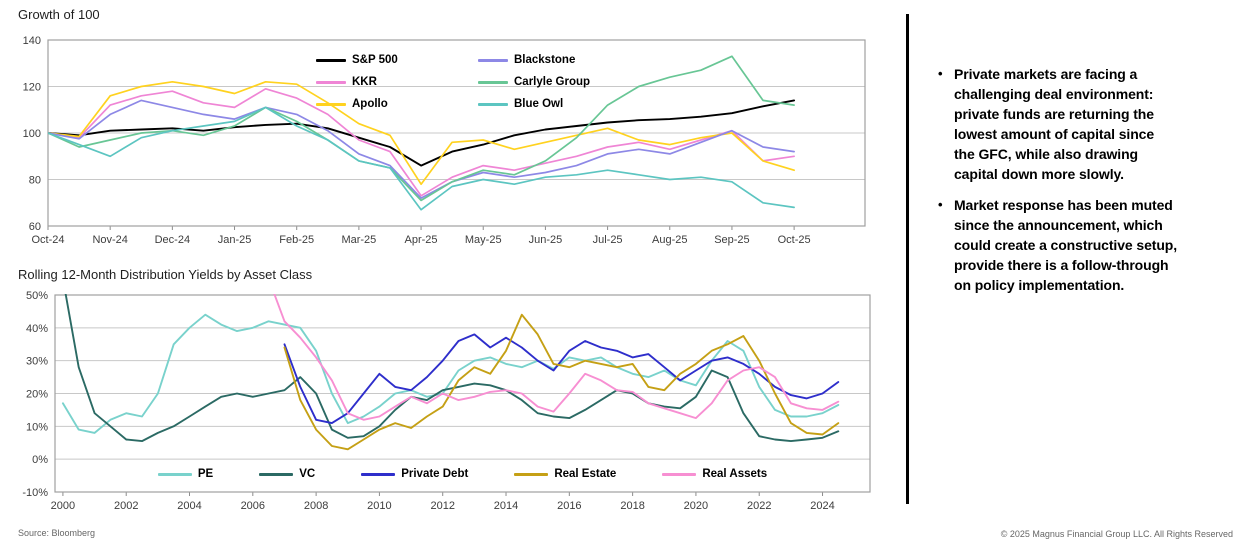 The width and height of the screenshot is (1241, 548). Describe the element at coordinates (907, 259) in the screenshot. I see `vertical-divider` at that location.